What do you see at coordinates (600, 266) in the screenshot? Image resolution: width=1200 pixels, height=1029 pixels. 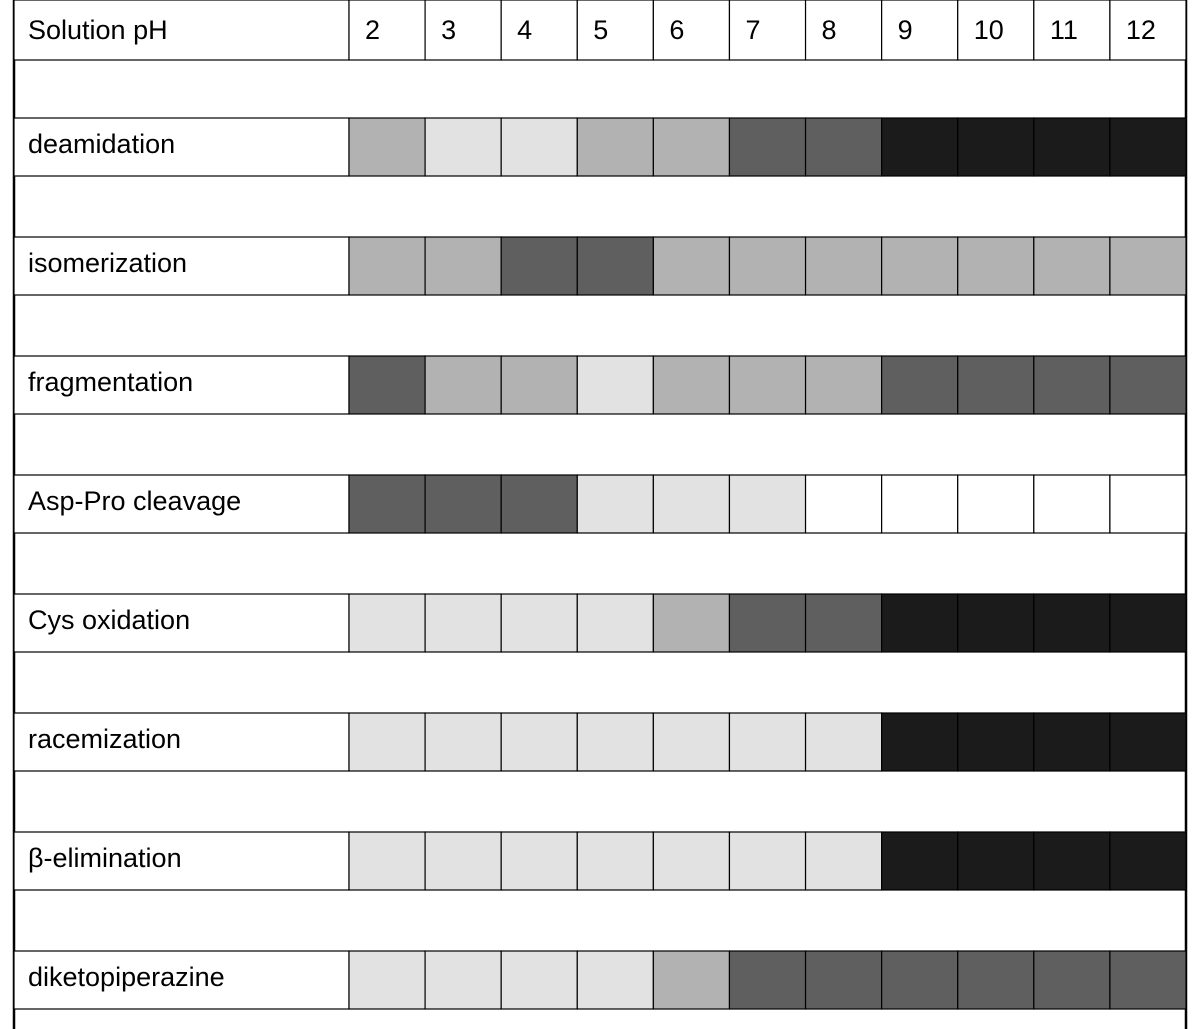 I see `heatmap-row: isomerization` at bounding box center [600, 266].